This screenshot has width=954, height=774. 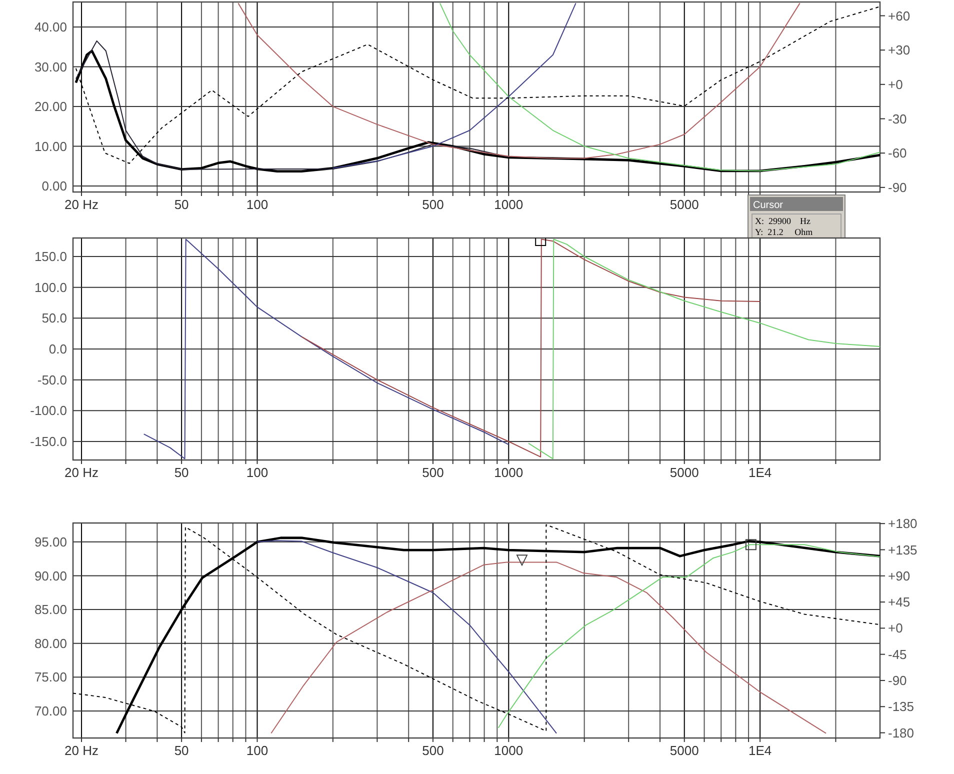 What do you see at coordinates (50, 106) in the screenshot?
I see `y-tick-label: 20.00` at bounding box center [50, 106].